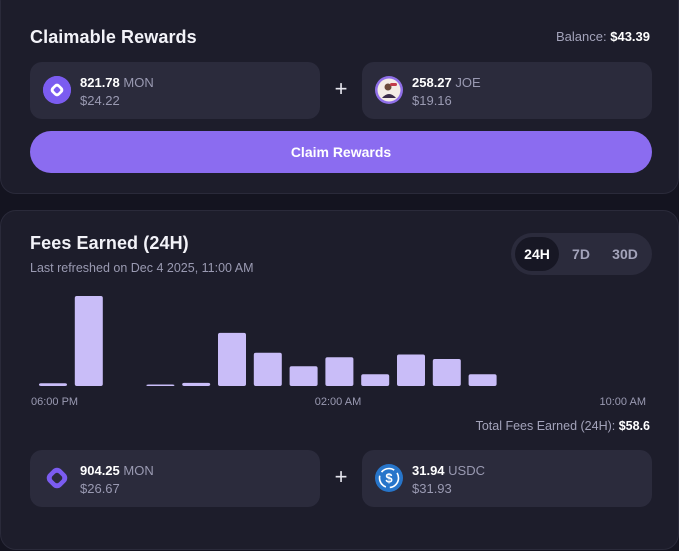 The height and width of the screenshot is (551, 679). I want to click on total-fees-value: $58.6, so click(634, 426).